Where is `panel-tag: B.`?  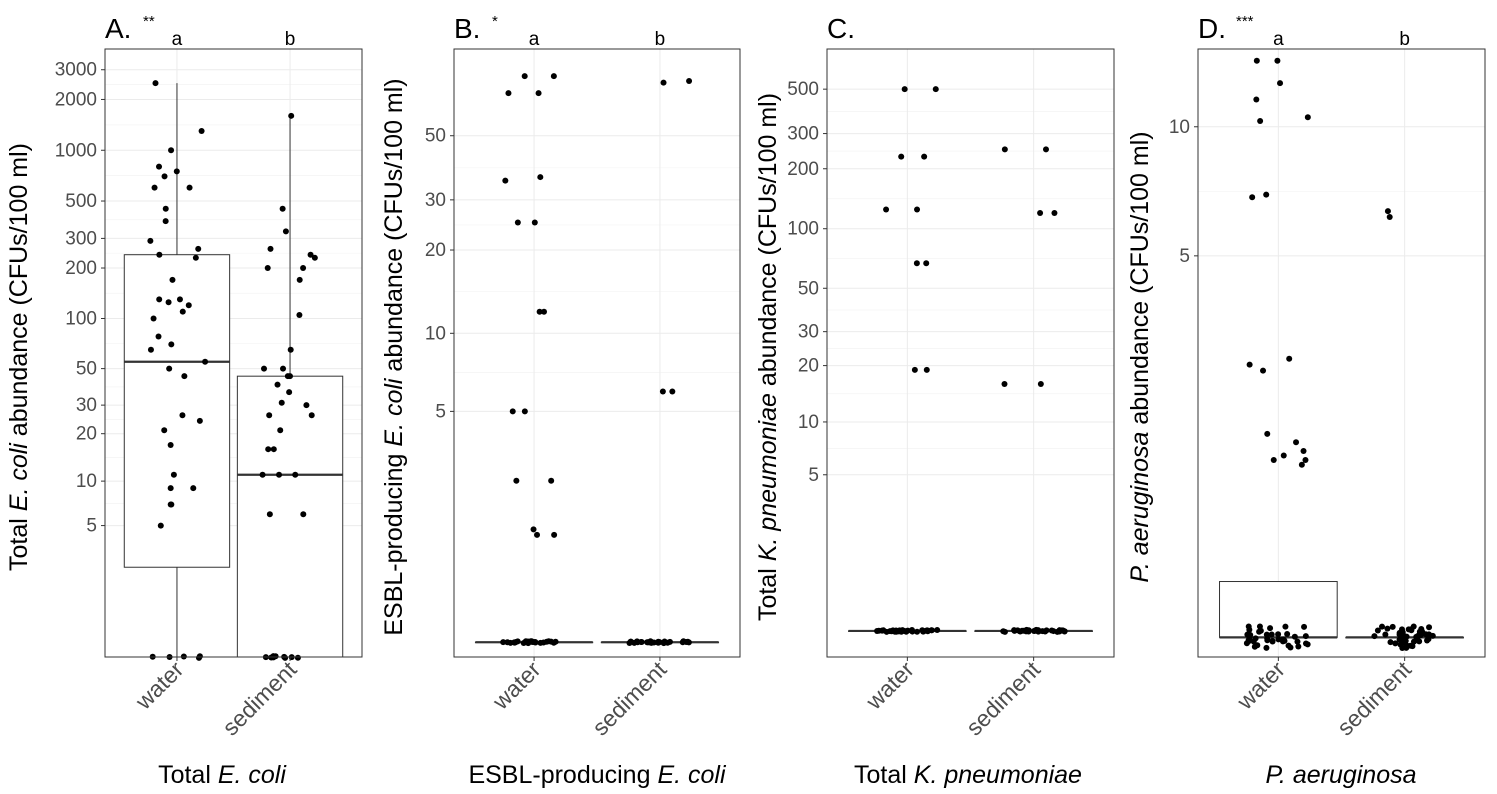
panel-tag: B. is located at coordinates (467, 28).